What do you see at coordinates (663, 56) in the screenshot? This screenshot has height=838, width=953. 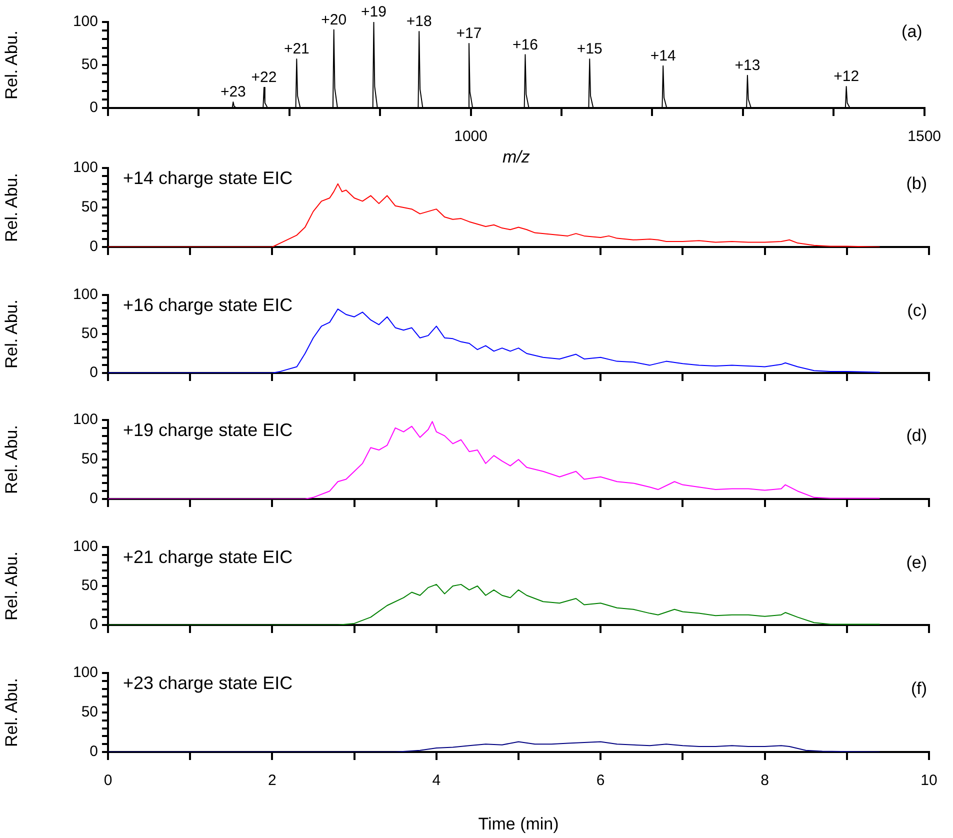 I see `annotation: +14` at bounding box center [663, 56].